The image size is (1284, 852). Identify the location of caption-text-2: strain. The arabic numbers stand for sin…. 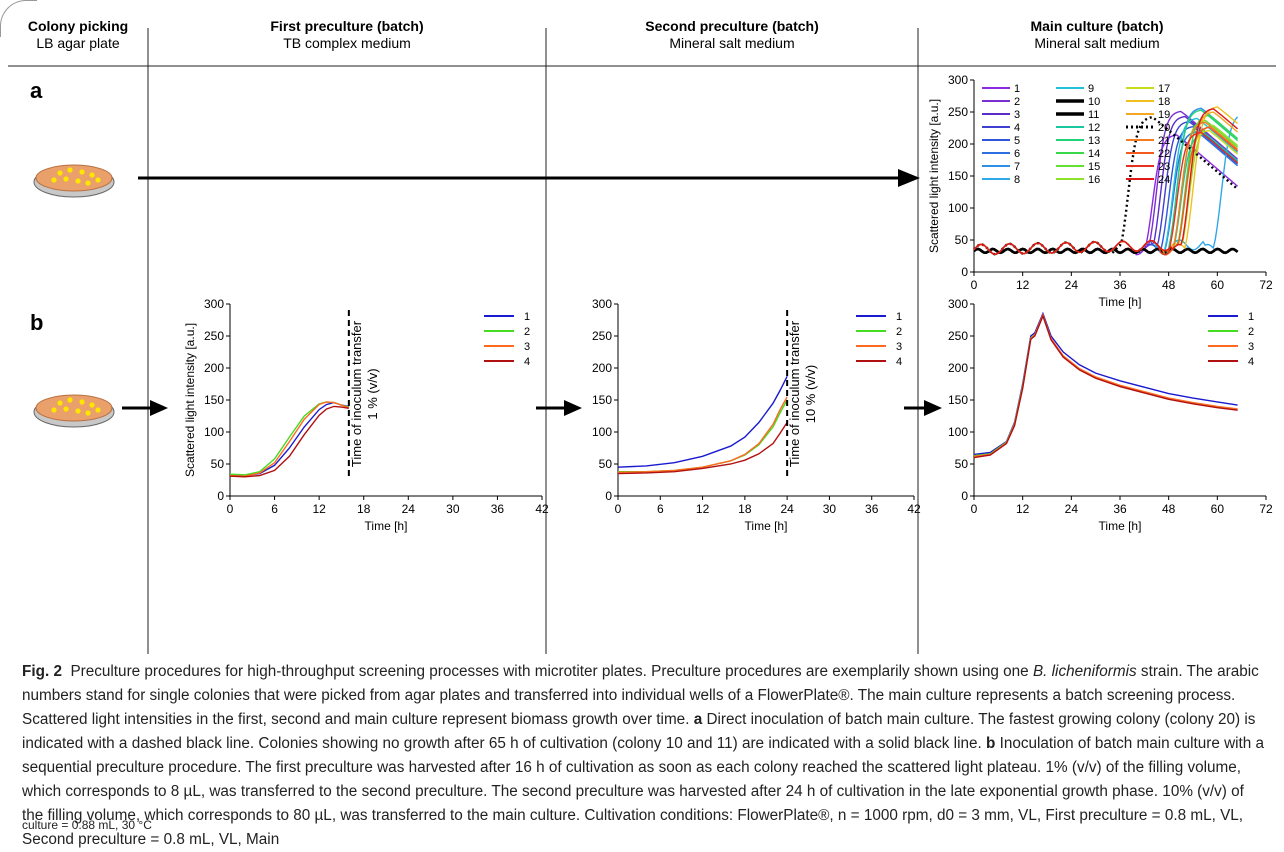
(640, 695).